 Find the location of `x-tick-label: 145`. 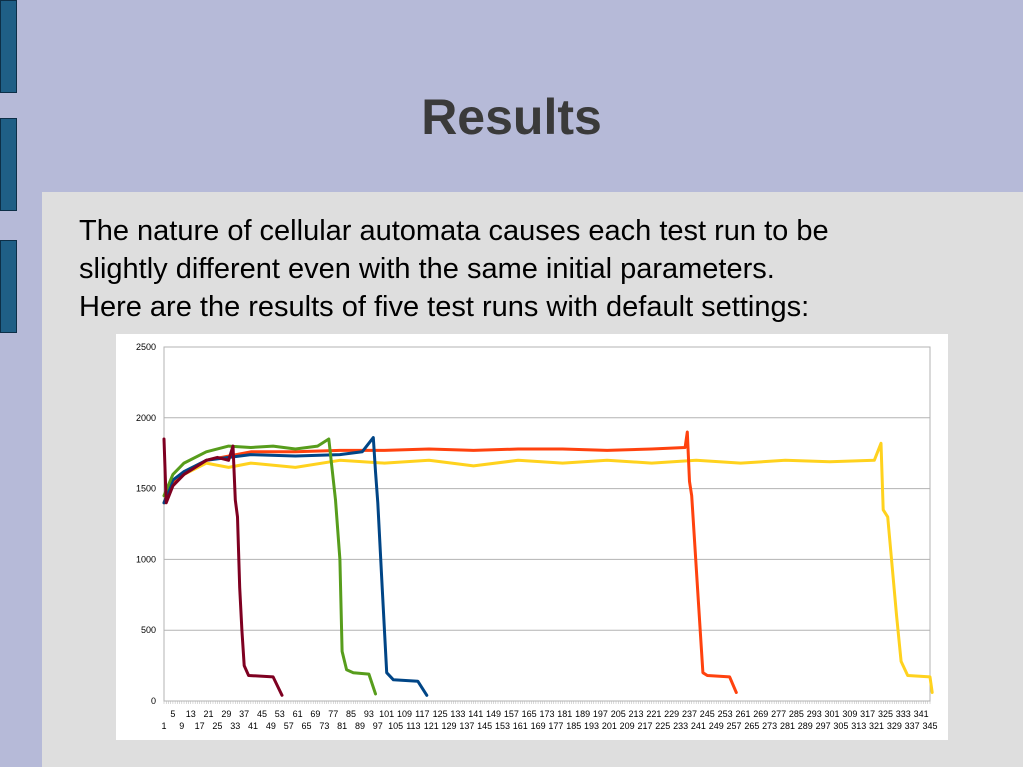

x-tick-label: 145 is located at coordinates (484, 726).